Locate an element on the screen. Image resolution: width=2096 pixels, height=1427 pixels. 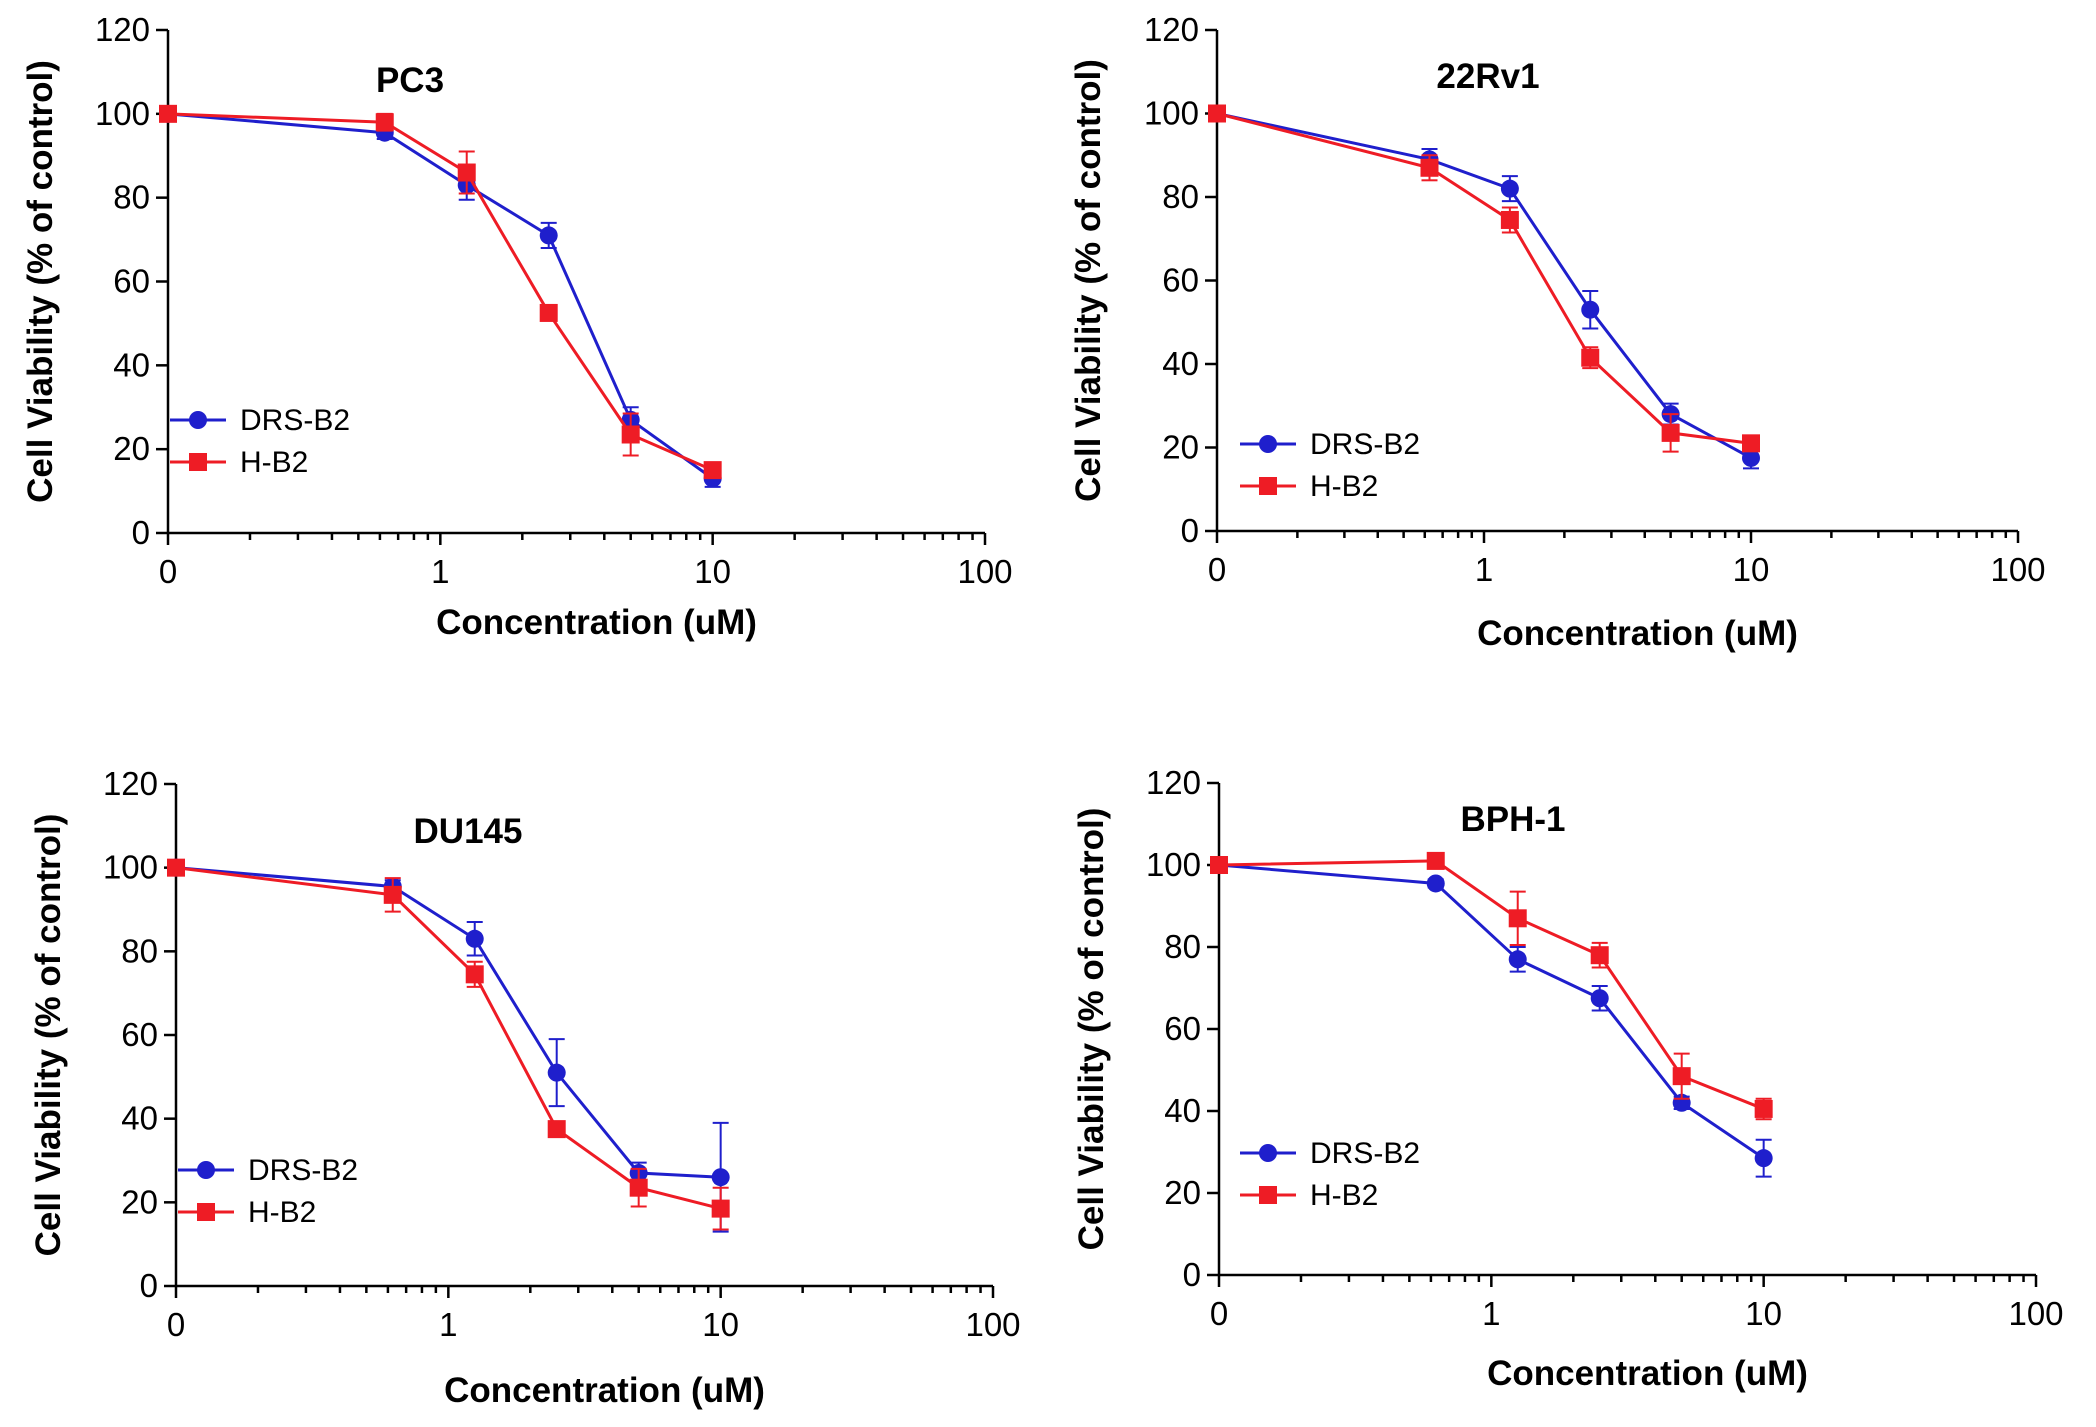
chart-title: BPH-1 is located at coordinates (1512, 819).